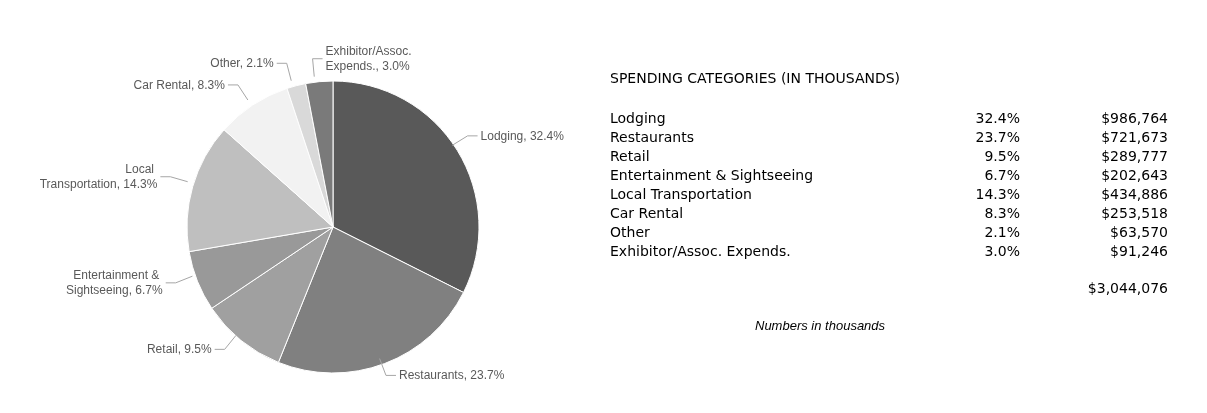 Image resolution: width=1207 pixels, height=413 pixels. Describe the element at coordinates (1001, 231) in the screenshot. I see `text: 2.1%` at that location.